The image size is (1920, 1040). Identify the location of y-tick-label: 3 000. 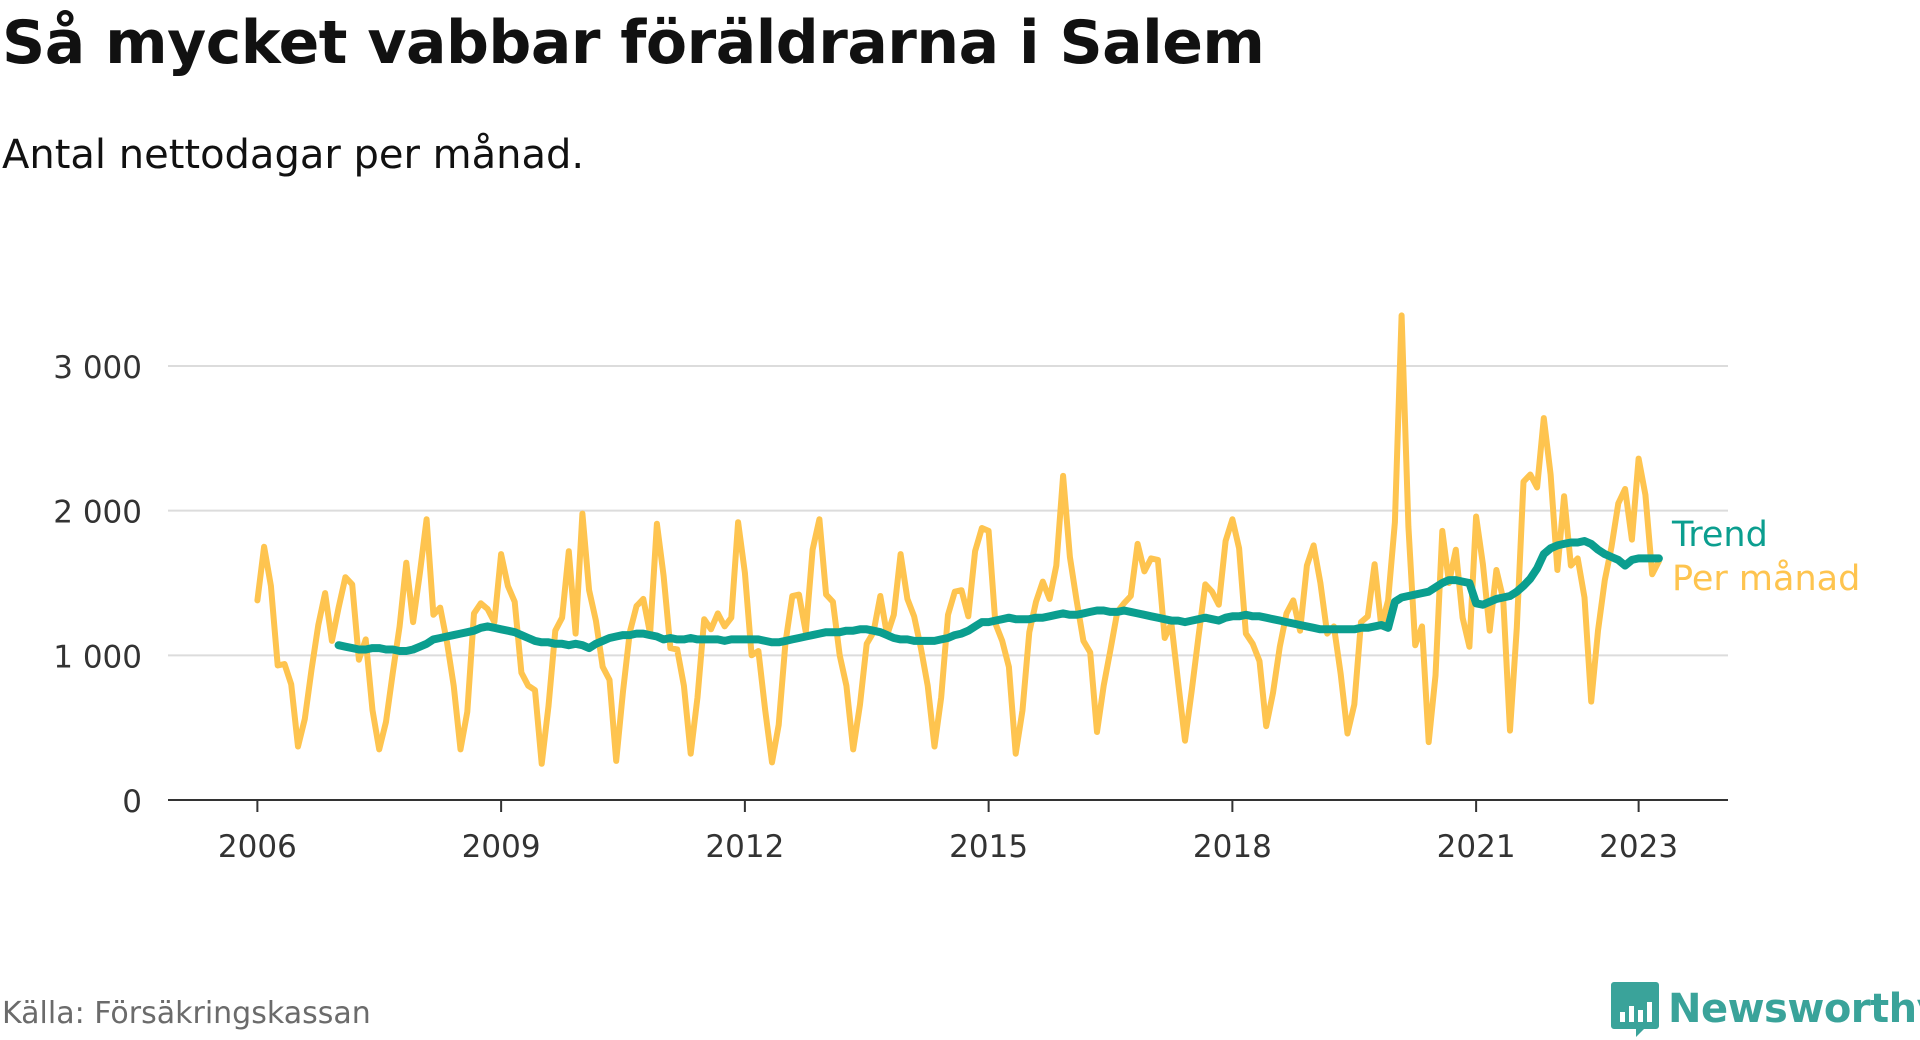
(97, 368).